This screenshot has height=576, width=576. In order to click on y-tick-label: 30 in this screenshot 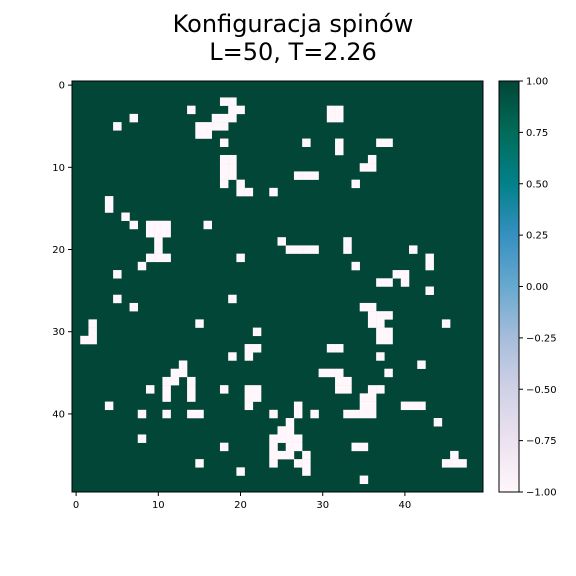, I will do `click(58, 332)`.